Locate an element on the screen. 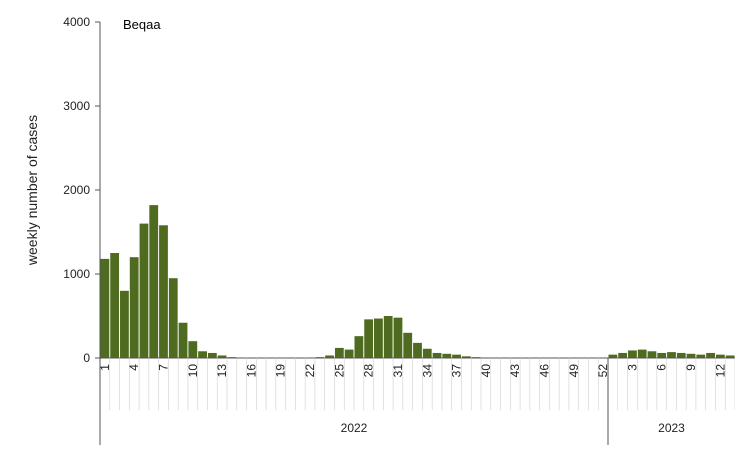  x-tick-label: 49 is located at coordinates (574, 371).